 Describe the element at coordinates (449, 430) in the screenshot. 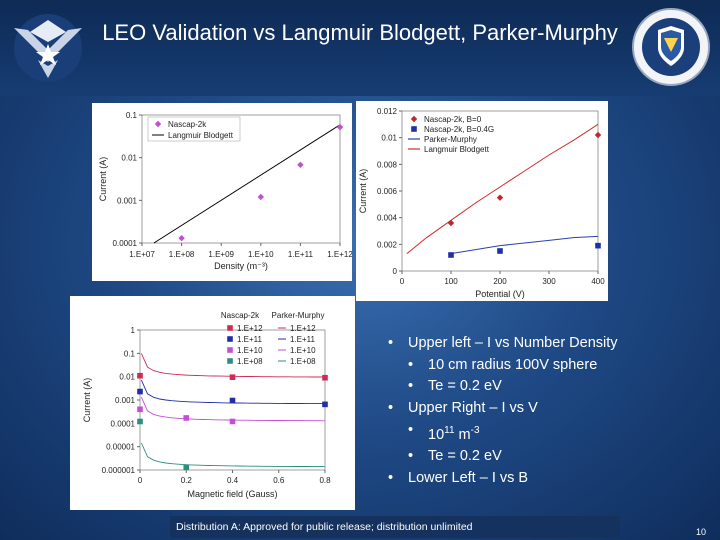

I see `density-exponent: 11` at that location.